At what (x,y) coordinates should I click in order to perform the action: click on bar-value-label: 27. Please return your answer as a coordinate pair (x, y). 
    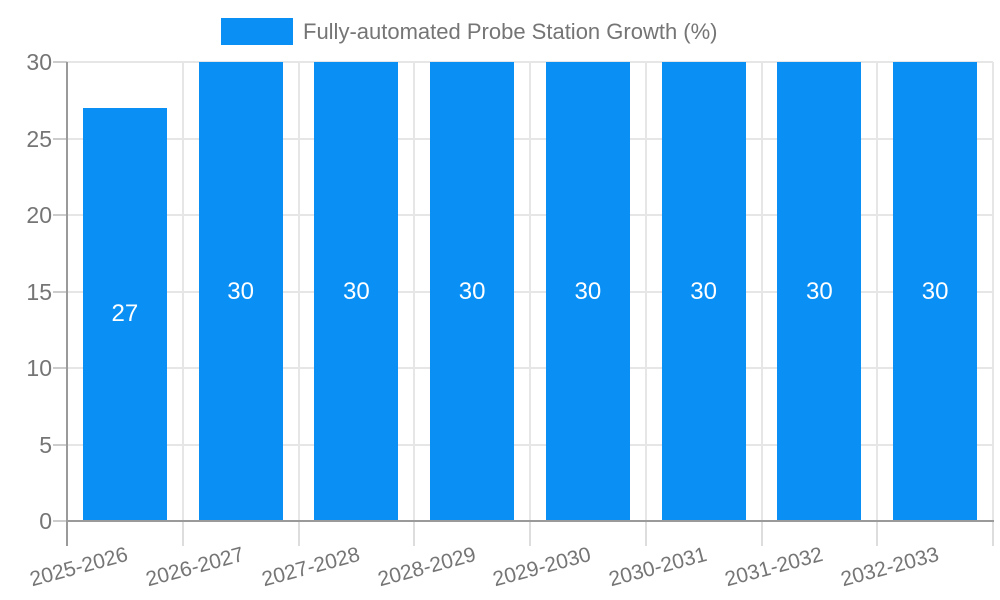
    Looking at the image, I should click on (125, 314).